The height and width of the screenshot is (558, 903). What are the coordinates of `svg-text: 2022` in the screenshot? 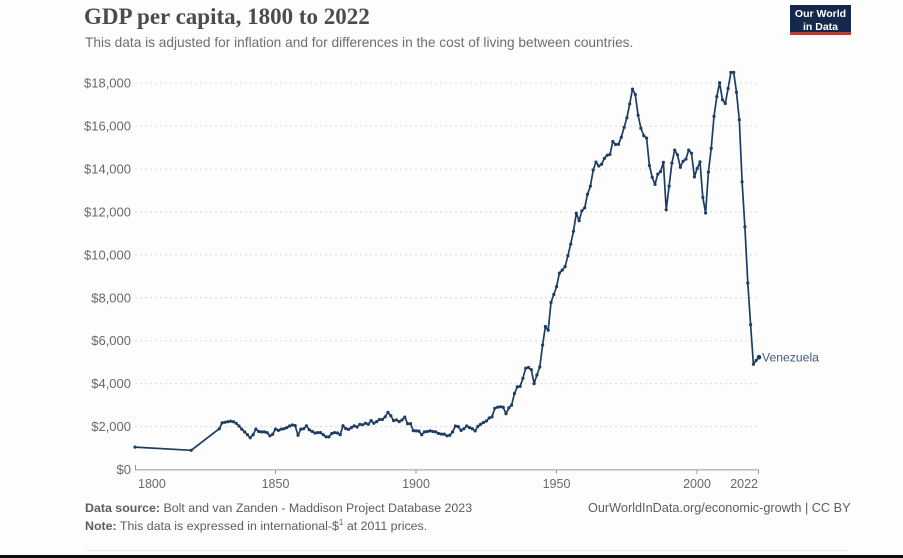 It's located at (744, 484).